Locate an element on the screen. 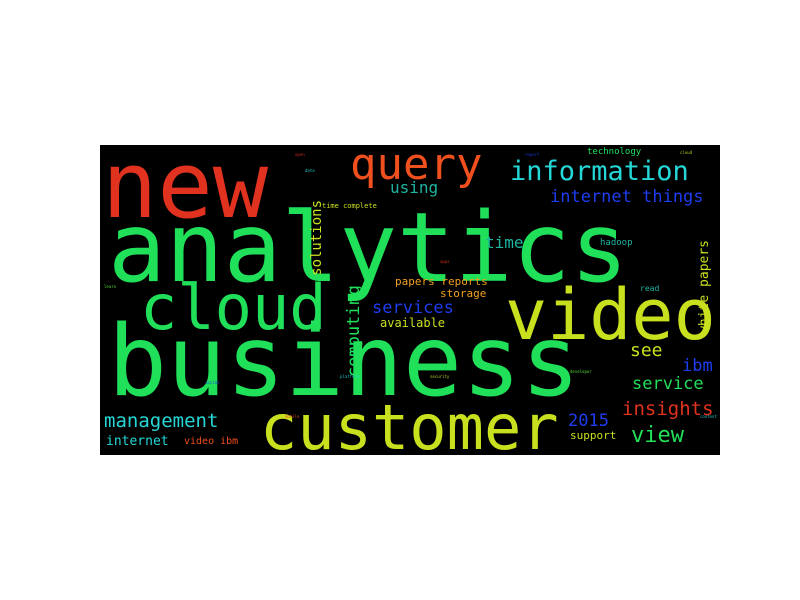  word-information: information is located at coordinates (599, 171).